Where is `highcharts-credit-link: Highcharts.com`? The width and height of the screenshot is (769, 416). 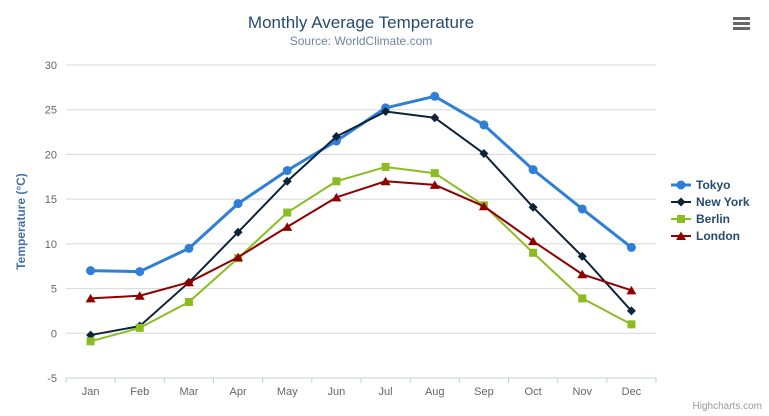 highcharts-credit-link: Highcharts.com is located at coordinates (727, 406).